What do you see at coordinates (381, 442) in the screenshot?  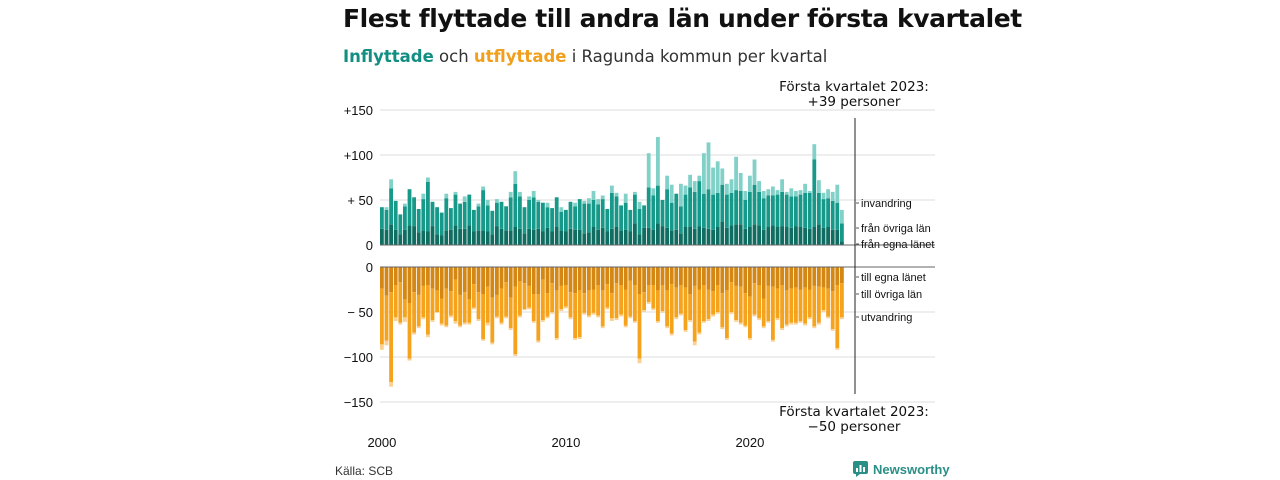 I see `x-tick-label: 2000` at bounding box center [381, 442].